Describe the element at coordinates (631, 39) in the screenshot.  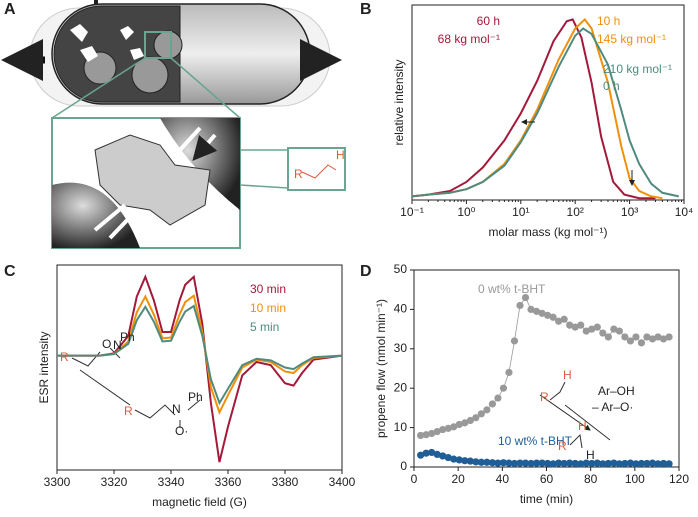
I see `annotation: 145 kg mol⁻¹` at that location.